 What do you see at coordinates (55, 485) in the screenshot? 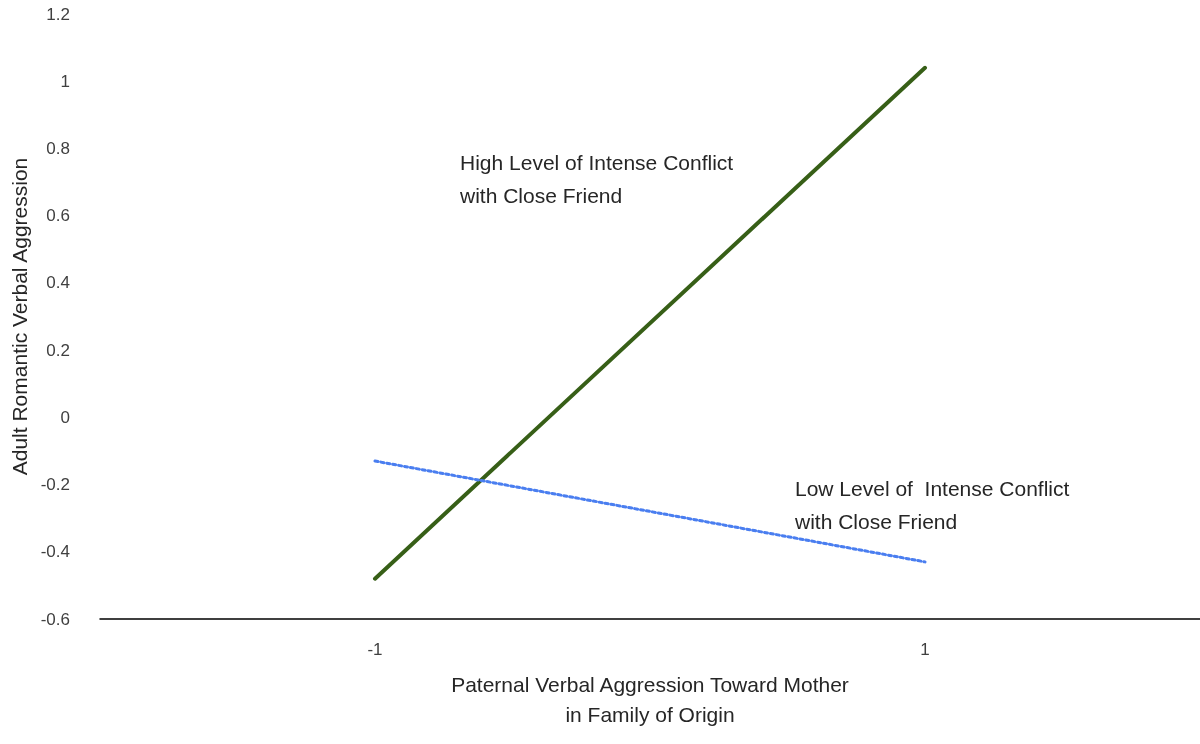
I see `y-tick-label: -0.2` at bounding box center [55, 485].